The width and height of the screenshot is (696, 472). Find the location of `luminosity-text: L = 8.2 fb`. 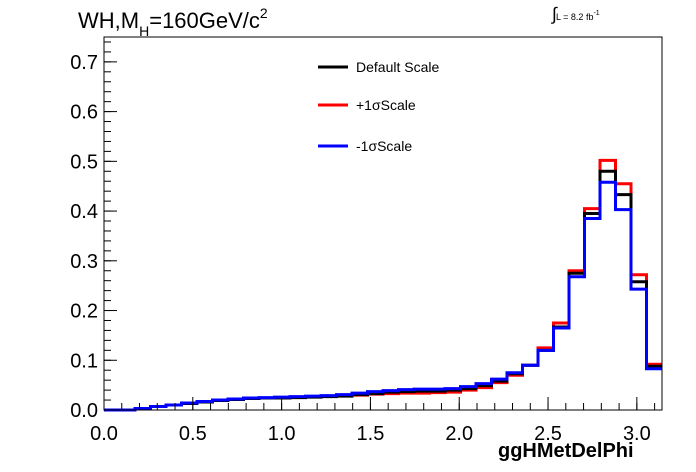

luminosity-text: L = 8.2 fb is located at coordinates (575, 17).